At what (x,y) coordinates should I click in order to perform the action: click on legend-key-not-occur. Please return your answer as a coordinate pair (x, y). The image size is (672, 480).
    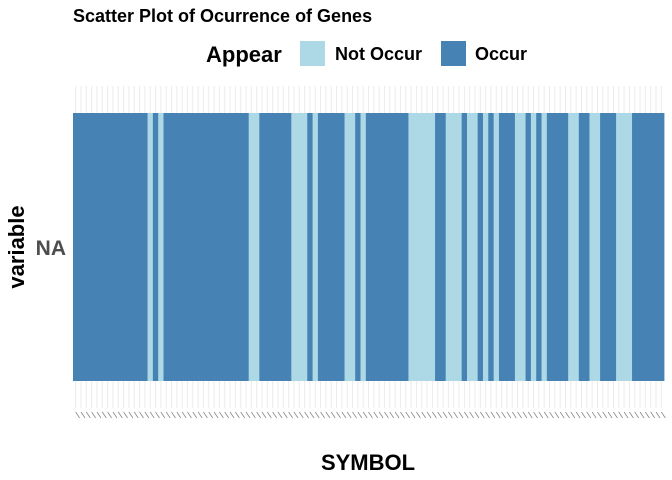
    Looking at the image, I should click on (312, 53).